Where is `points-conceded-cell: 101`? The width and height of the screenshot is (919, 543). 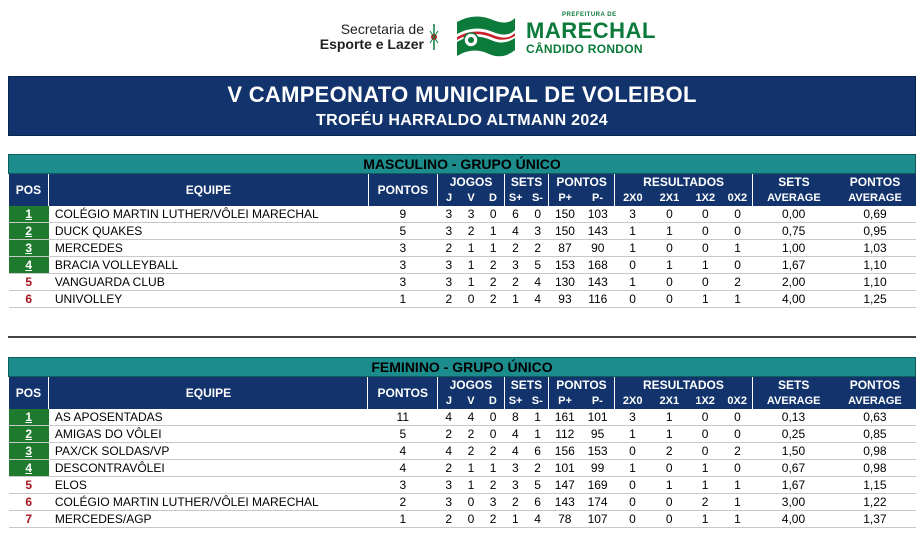 points-conceded-cell: 101 is located at coordinates (597, 417).